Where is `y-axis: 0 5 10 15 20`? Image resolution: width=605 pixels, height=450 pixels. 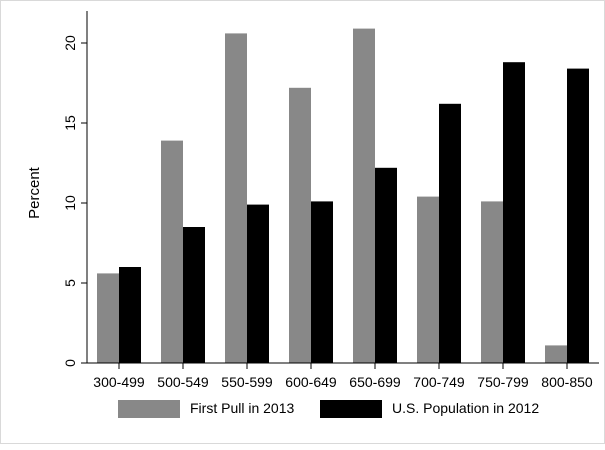 y-axis: 0 5 10 15 20 is located at coordinates (75, 189).